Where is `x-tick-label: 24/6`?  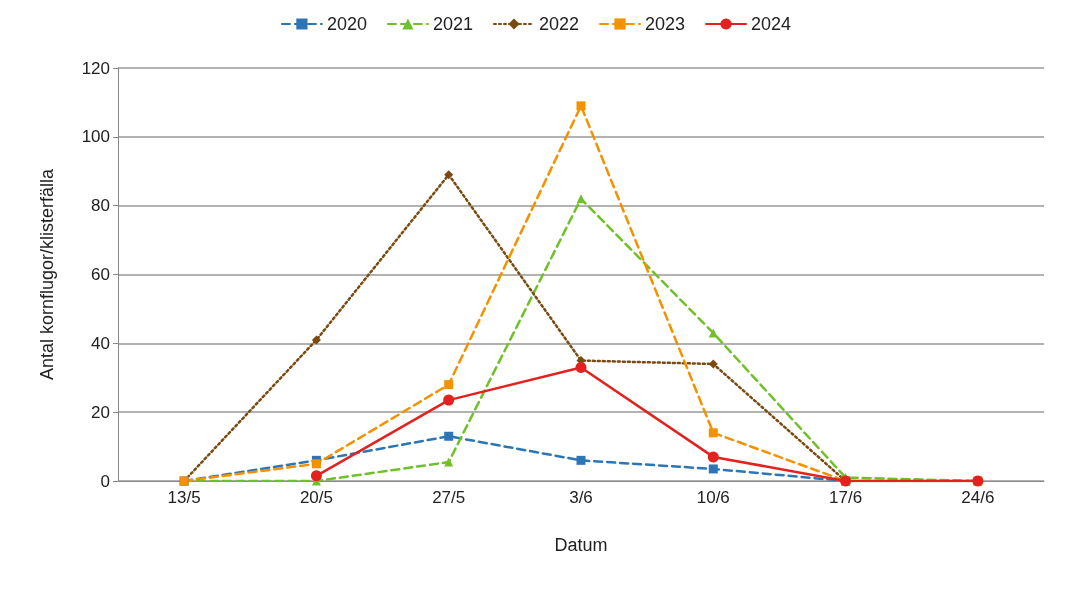 x-tick-label: 24/6 is located at coordinates (978, 497).